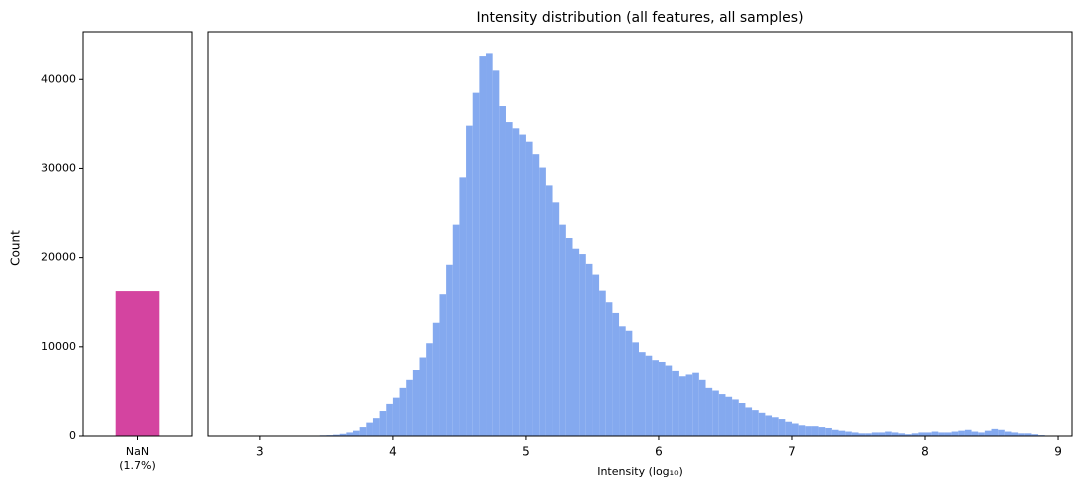 The image size is (1089, 490). What do you see at coordinates (260, 452) in the screenshot?
I see `x-tick-label: 3` at bounding box center [260, 452].